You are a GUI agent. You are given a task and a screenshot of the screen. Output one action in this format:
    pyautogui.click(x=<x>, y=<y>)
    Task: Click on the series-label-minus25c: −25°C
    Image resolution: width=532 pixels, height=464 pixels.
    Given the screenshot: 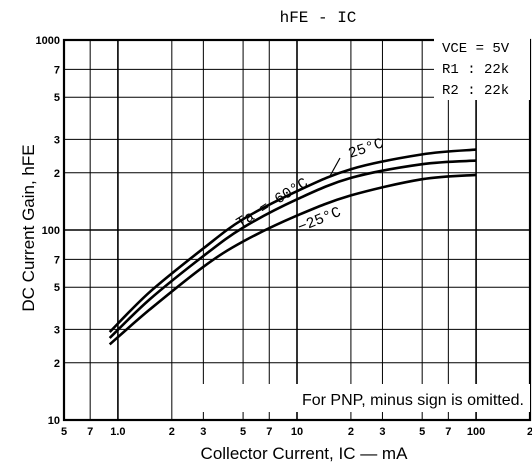 What is the action you would take?
    pyautogui.click(x=320, y=220)
    